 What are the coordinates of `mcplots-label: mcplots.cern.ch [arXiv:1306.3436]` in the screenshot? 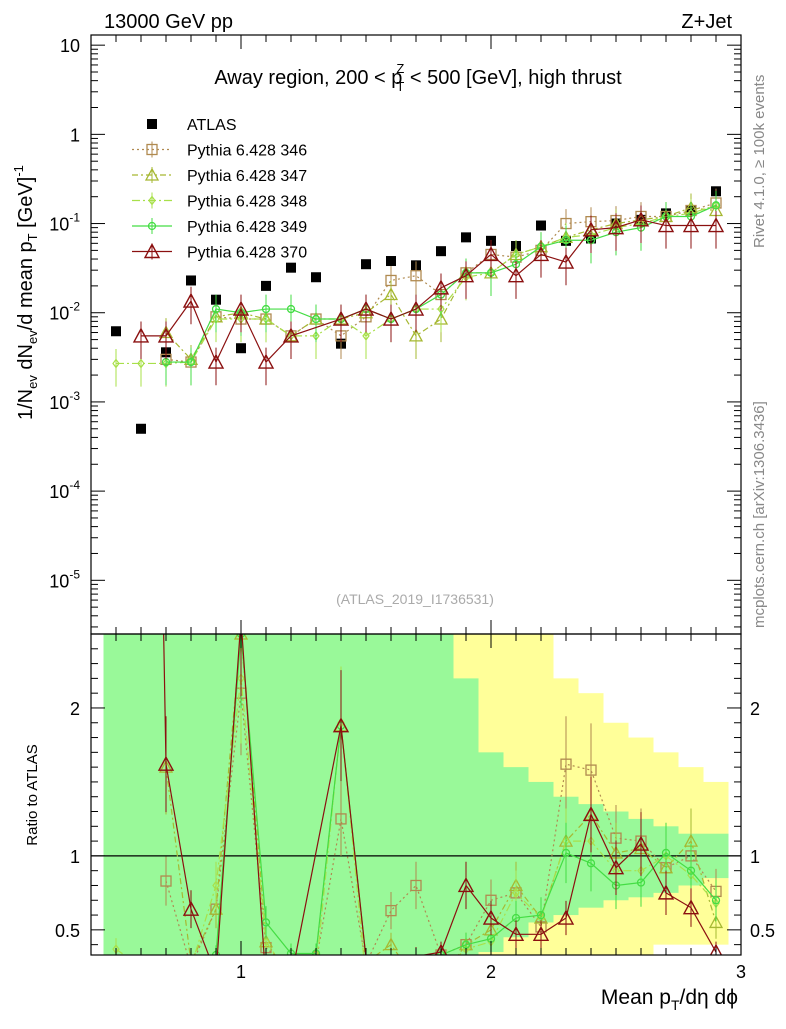 It's located at (759, 514).